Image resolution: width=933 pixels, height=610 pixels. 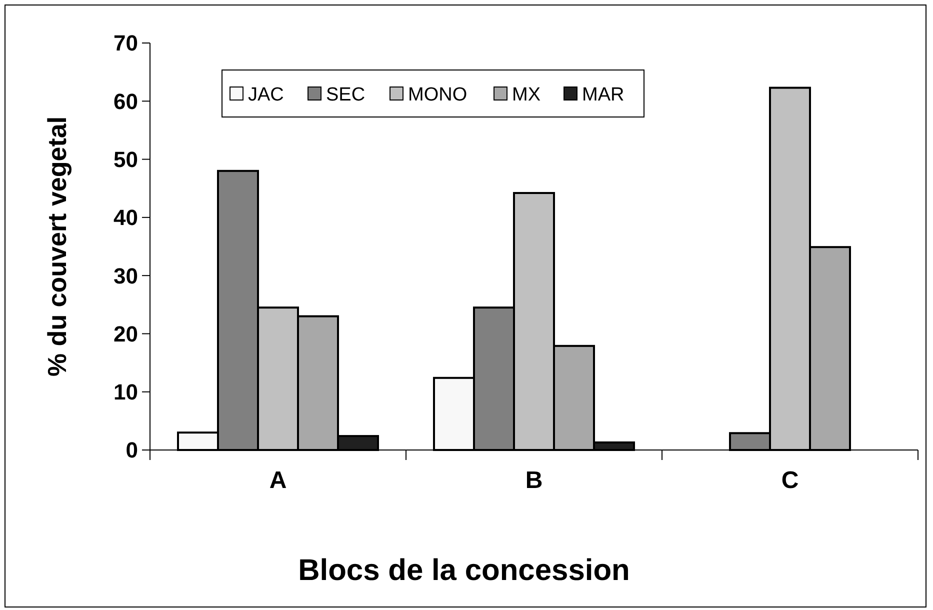 What do you see at coordinates (526, 95) in the screenshot?
I see `legend-label: MX` at bounding box center [526, 95].